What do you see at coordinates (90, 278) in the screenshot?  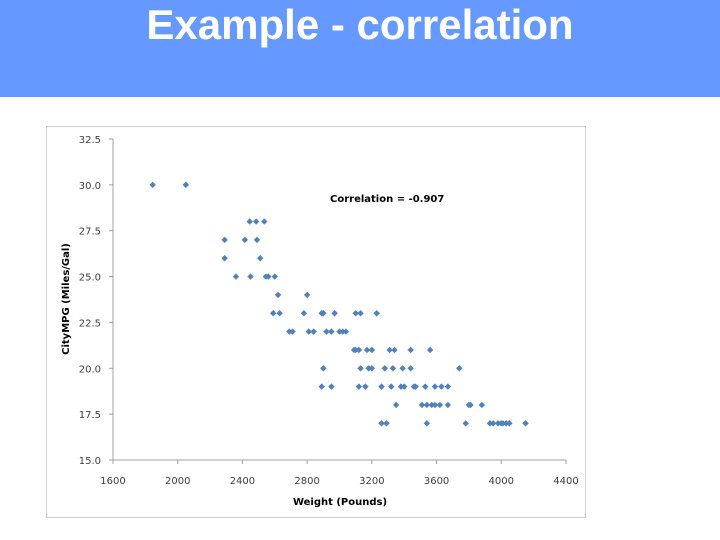 I see `y-tick-label: 25.0` at bounding box center [90, 278].